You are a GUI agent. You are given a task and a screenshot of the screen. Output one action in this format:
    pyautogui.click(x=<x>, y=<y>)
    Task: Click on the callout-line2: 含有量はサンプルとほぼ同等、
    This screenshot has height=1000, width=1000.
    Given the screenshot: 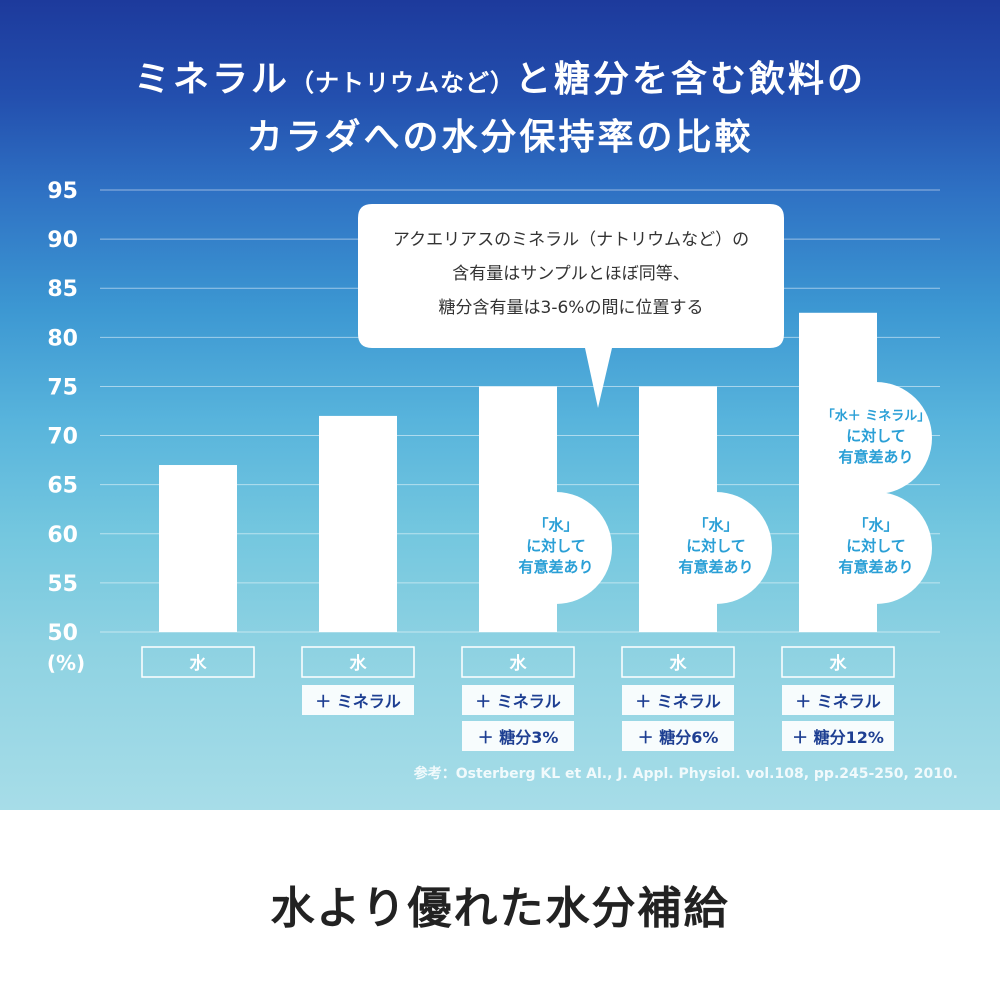 What is the action you would take?
    pyautogui.click(x=571, y=274)
    